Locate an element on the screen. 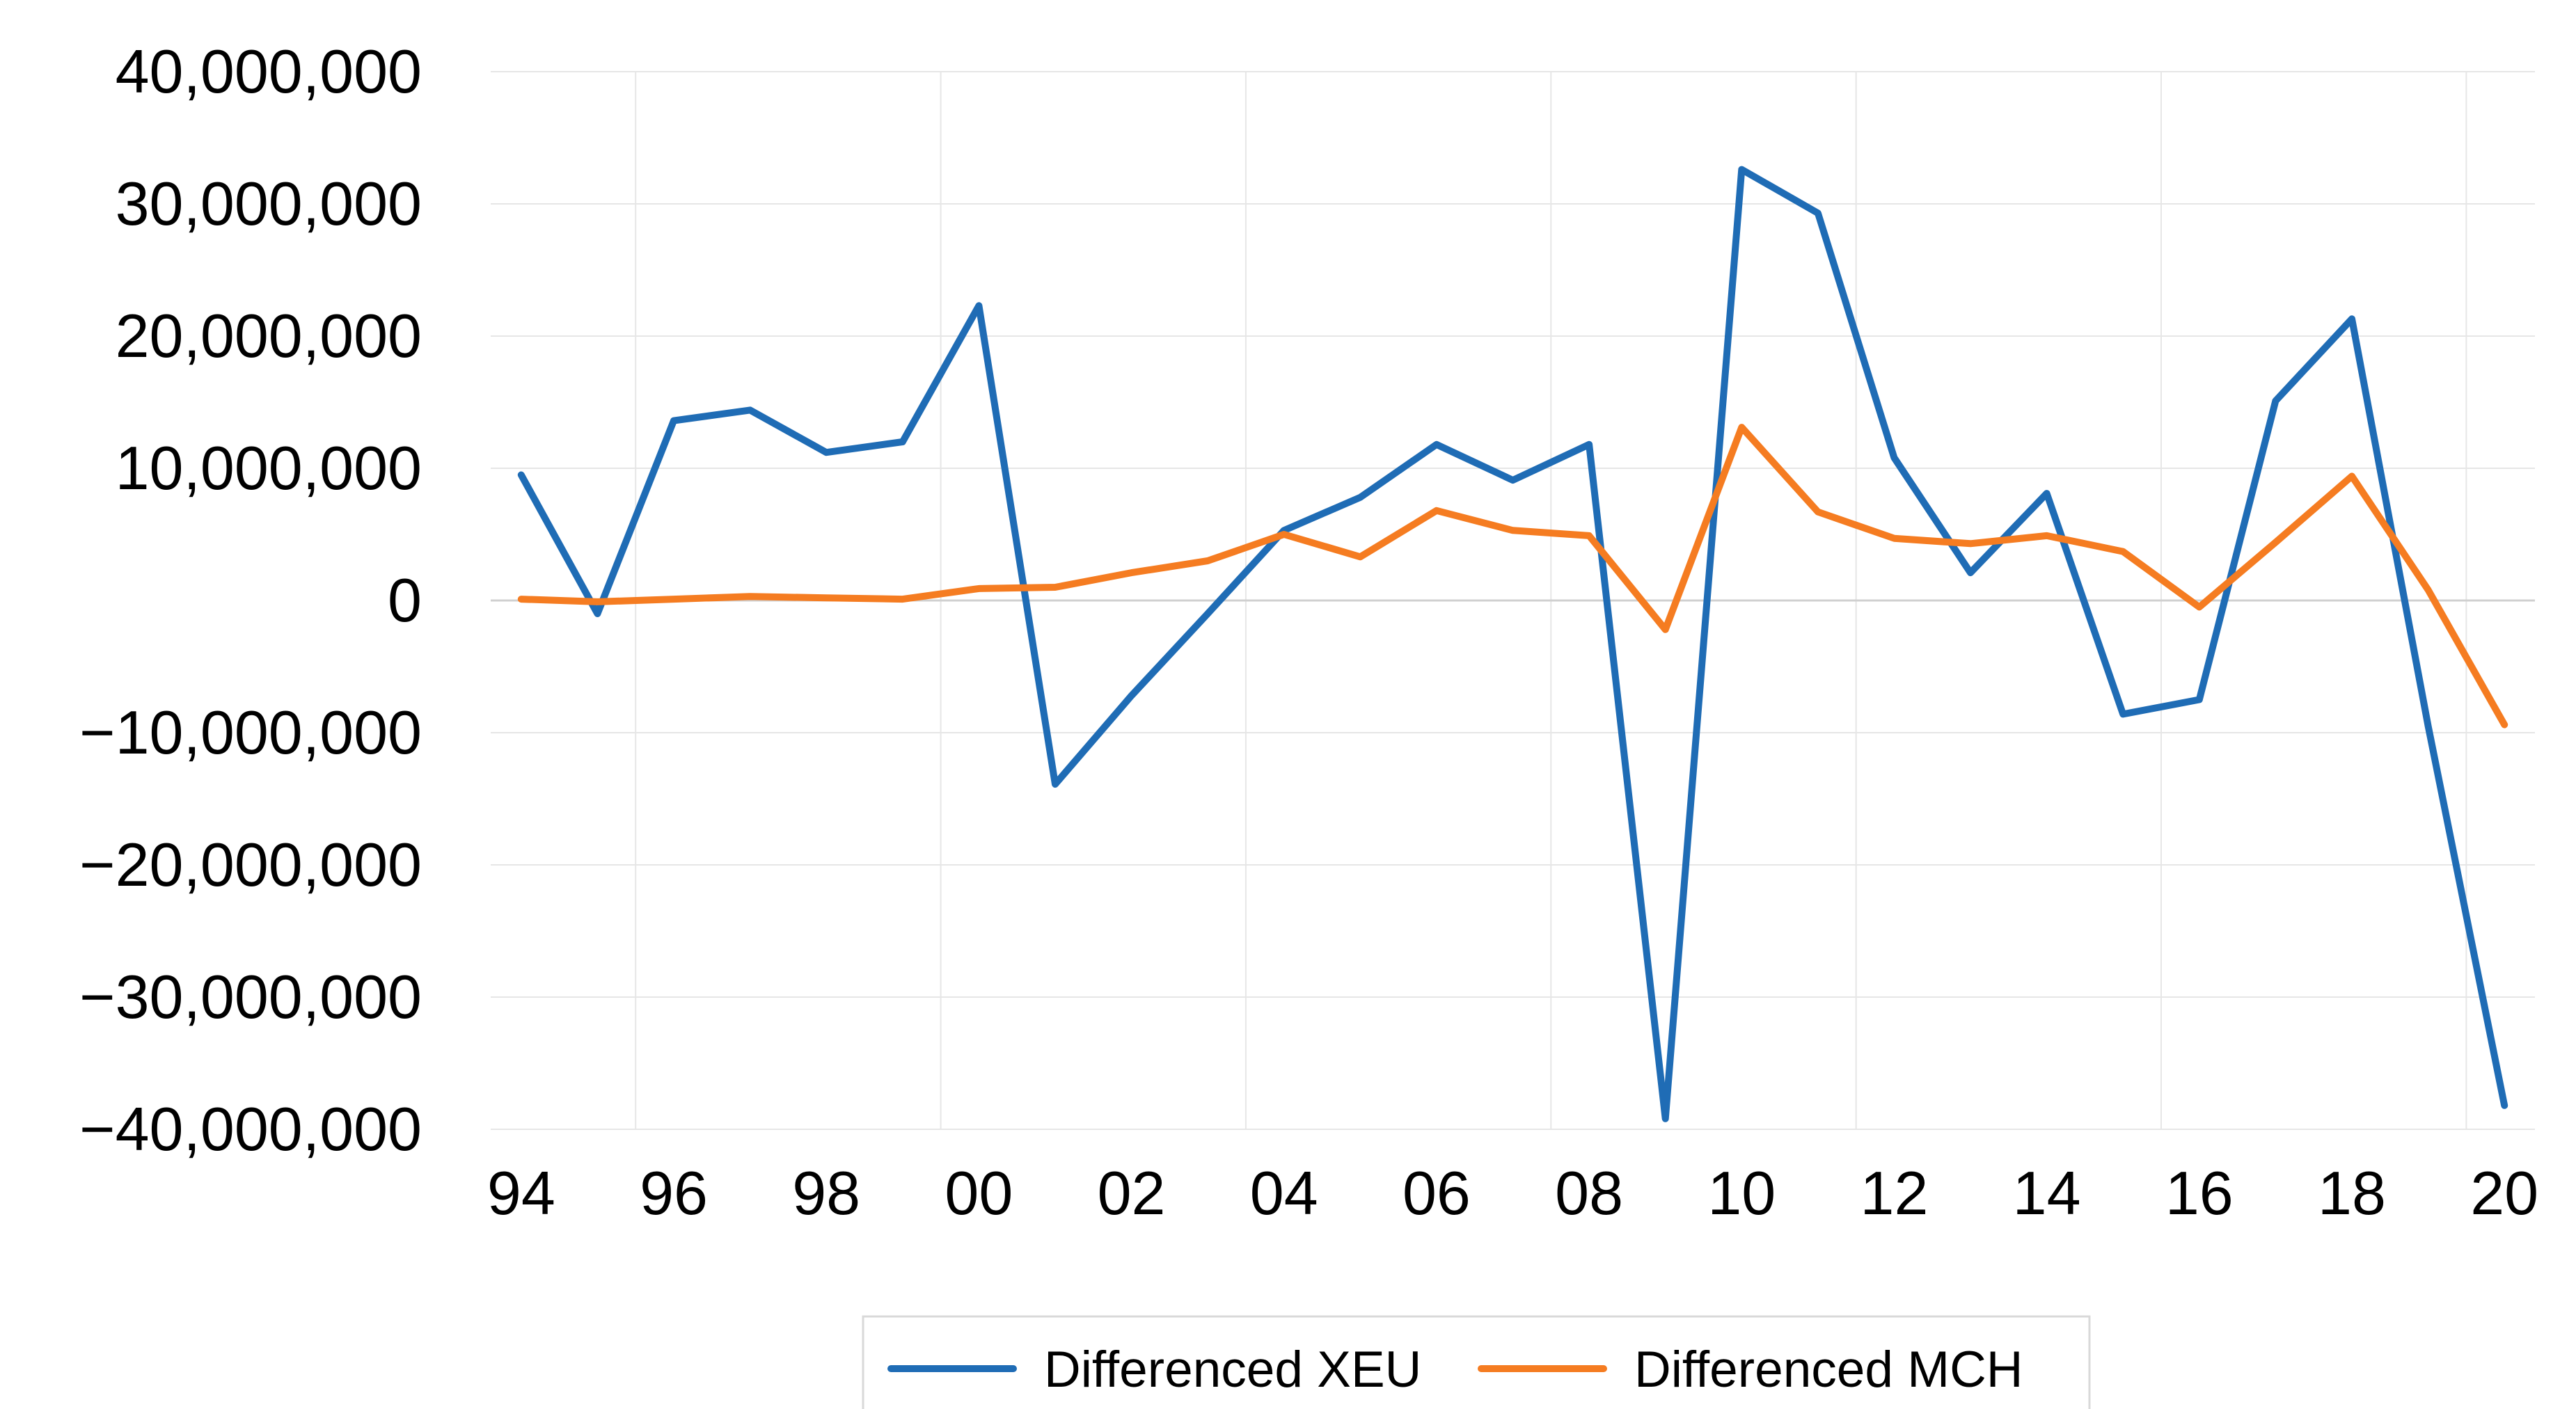  x-tick-label: 00 is located at coordinates (979, 1193).